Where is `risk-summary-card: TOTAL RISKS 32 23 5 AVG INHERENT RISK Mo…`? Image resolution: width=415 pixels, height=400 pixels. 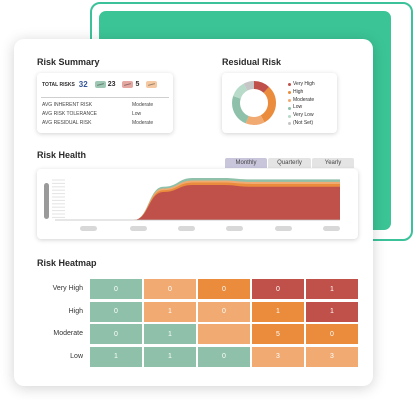
risk-summary-card: TOTAL RISKS 32 23 5 AVG INHERENT RISK Mo… is located at coordinates (105, 103).